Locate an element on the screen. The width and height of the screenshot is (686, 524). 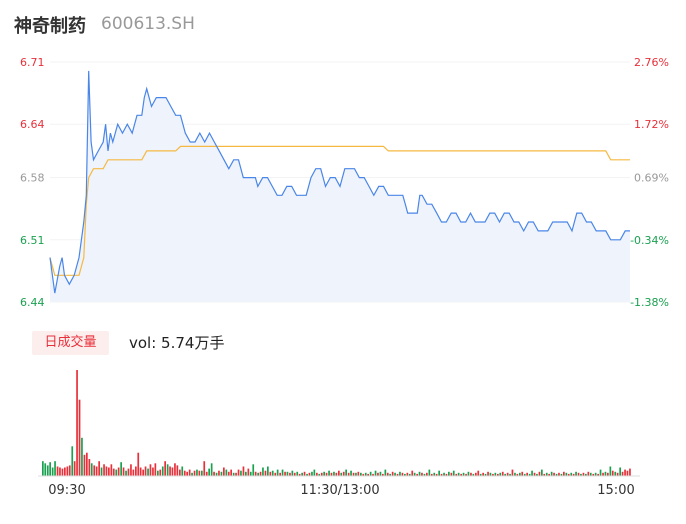
price-axis: 6.71 6.64 6.58 6.51 6.44 is located at coordinates (32, 182).